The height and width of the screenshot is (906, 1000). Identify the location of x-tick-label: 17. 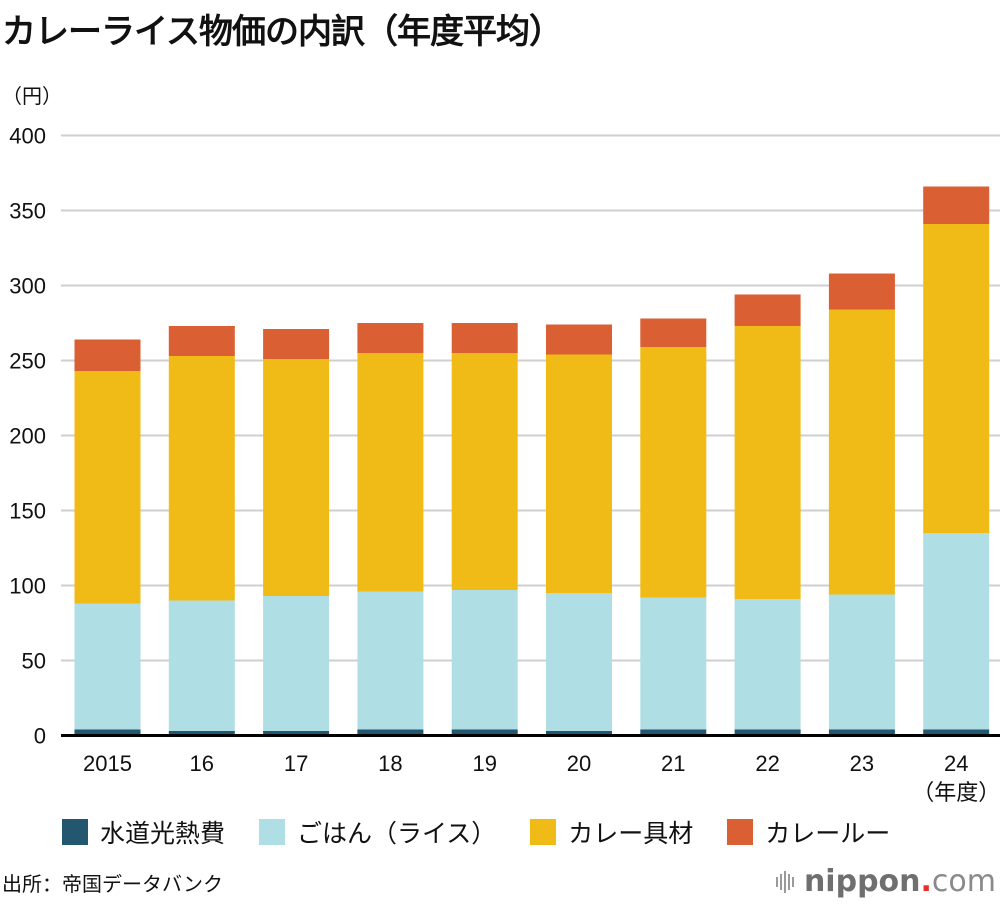
(296, 763).